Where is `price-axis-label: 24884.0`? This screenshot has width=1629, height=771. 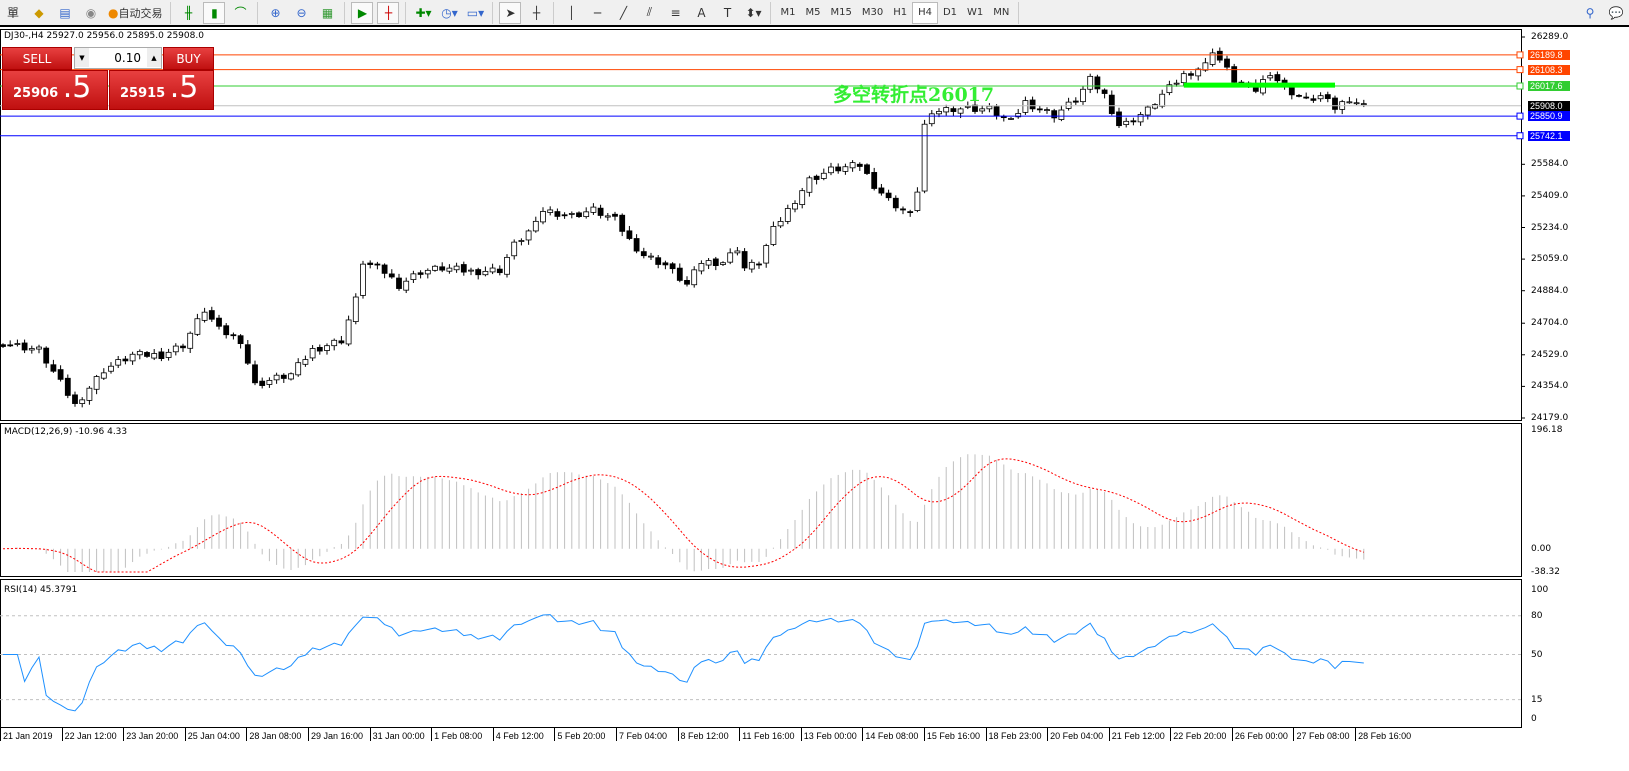
price-axis-label: 24884.0 is located at coordinates (1550, 290).